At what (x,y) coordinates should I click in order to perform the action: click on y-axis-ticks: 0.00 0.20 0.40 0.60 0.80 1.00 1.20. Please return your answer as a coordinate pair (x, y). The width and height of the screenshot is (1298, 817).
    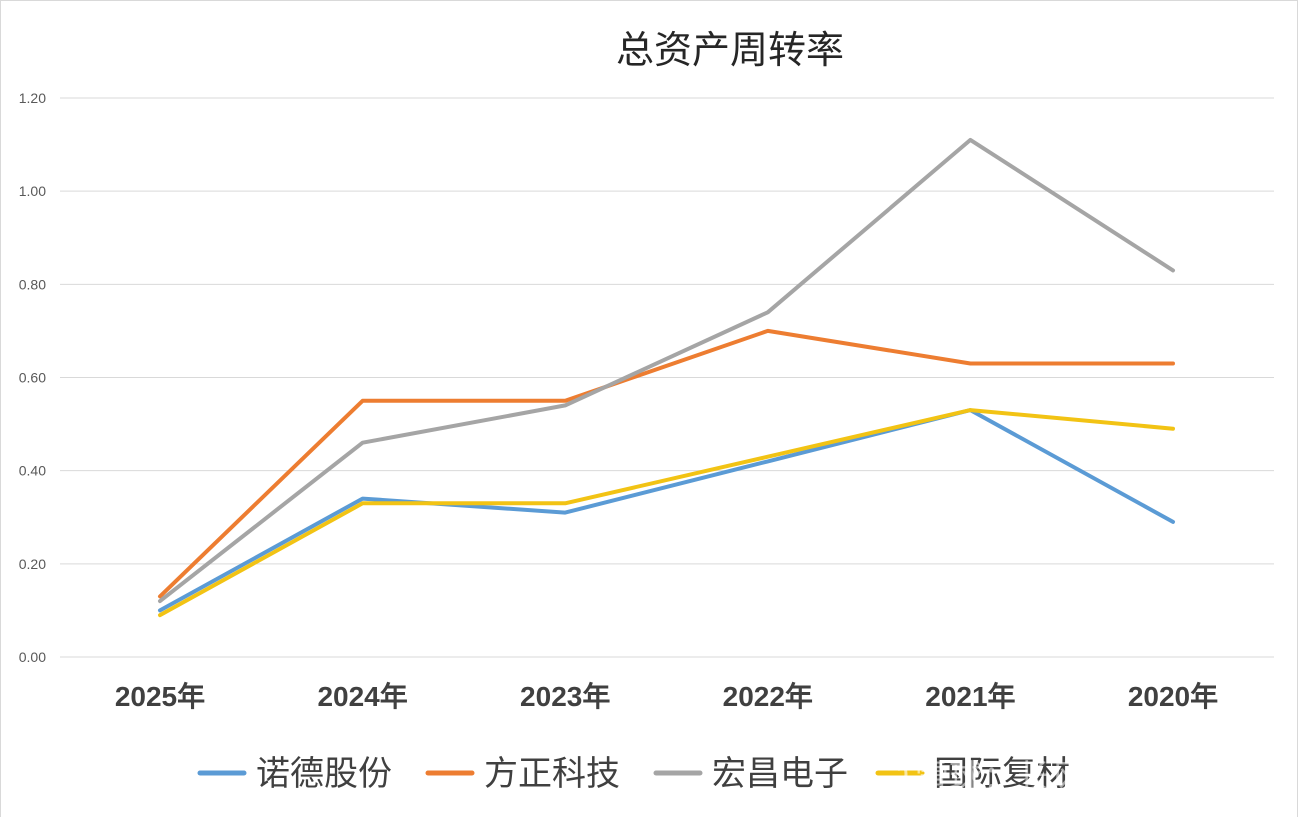
    Looking at the image, I should click on (32, 377).